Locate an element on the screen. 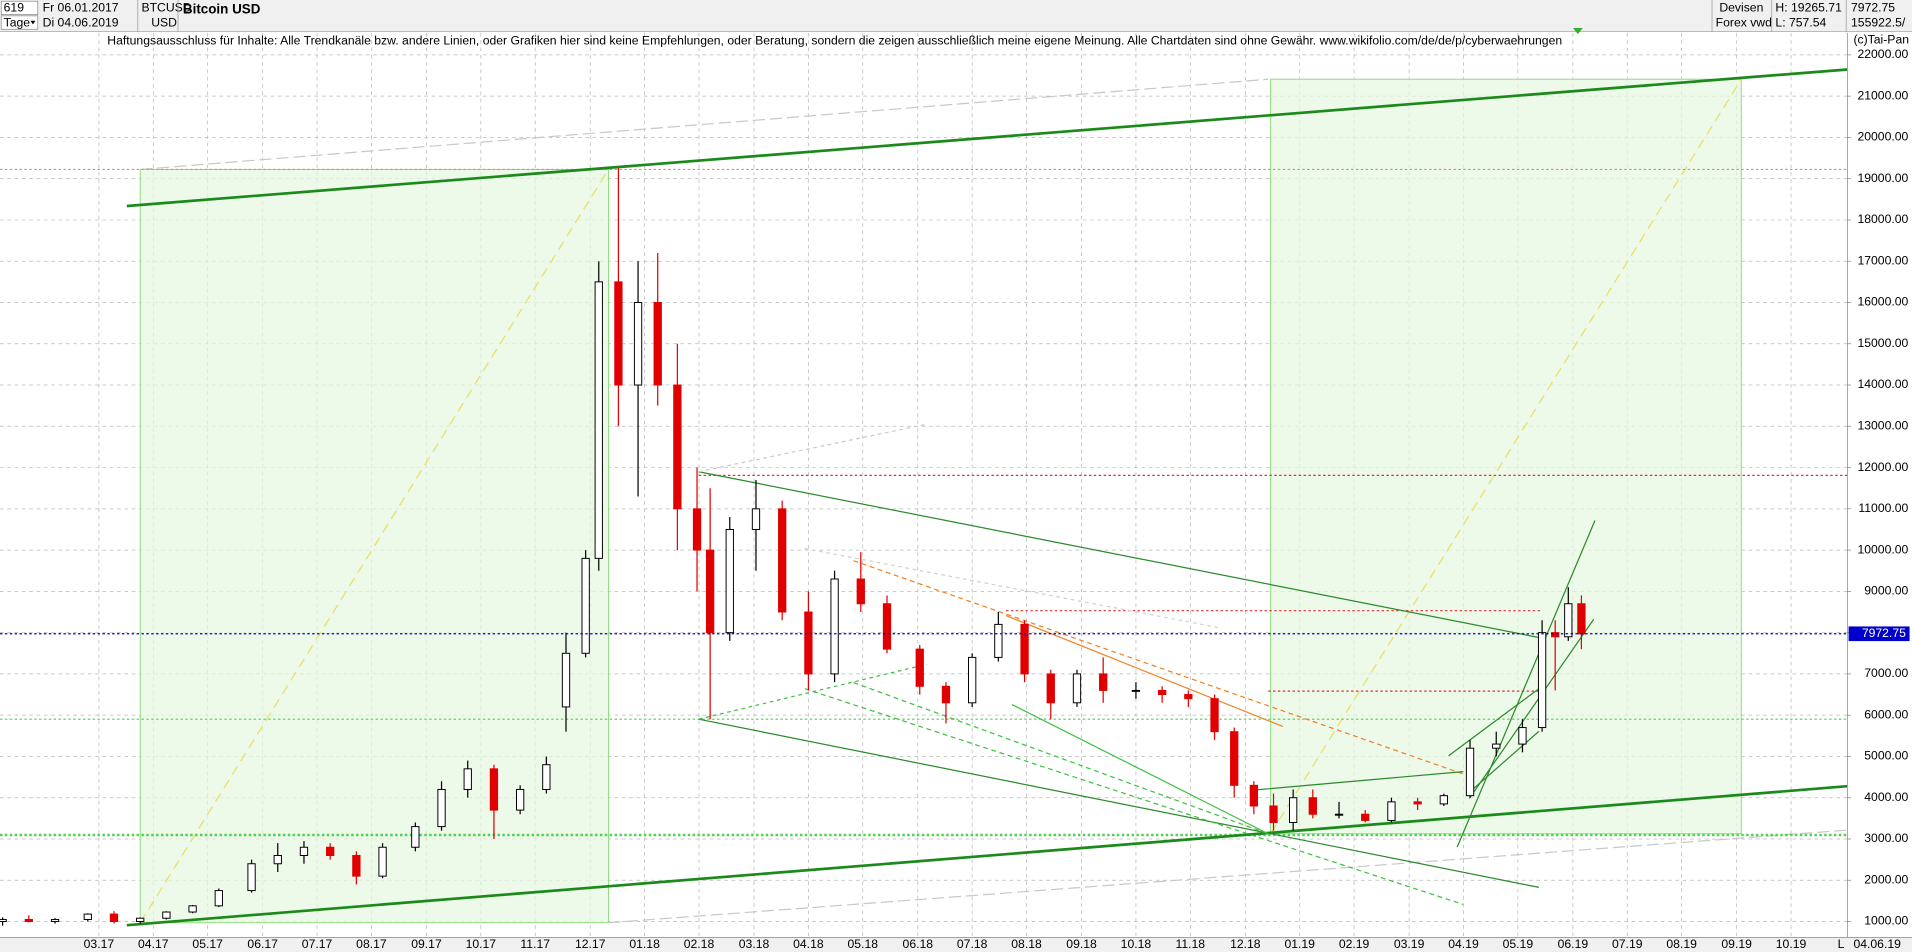 This screenshot has width=1912, height=952. y-tick-label: 20000.00 is located at coordinates (1882, 137).